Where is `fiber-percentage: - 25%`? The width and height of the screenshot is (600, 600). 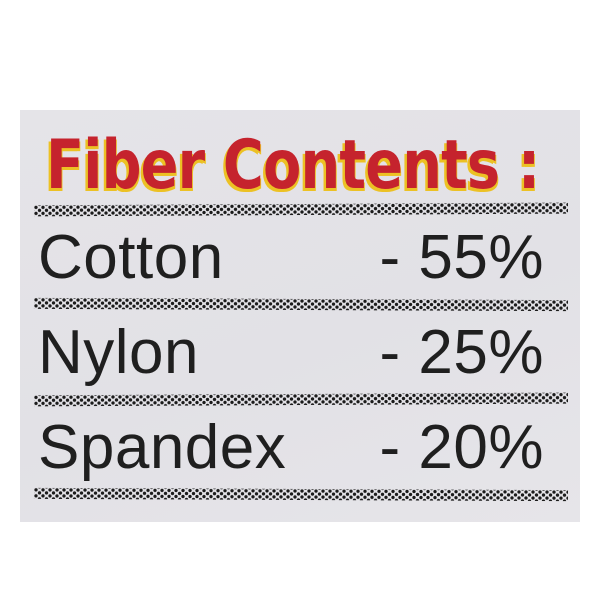
fiber-percentage: - 25% is located at coordinates (461, 352).